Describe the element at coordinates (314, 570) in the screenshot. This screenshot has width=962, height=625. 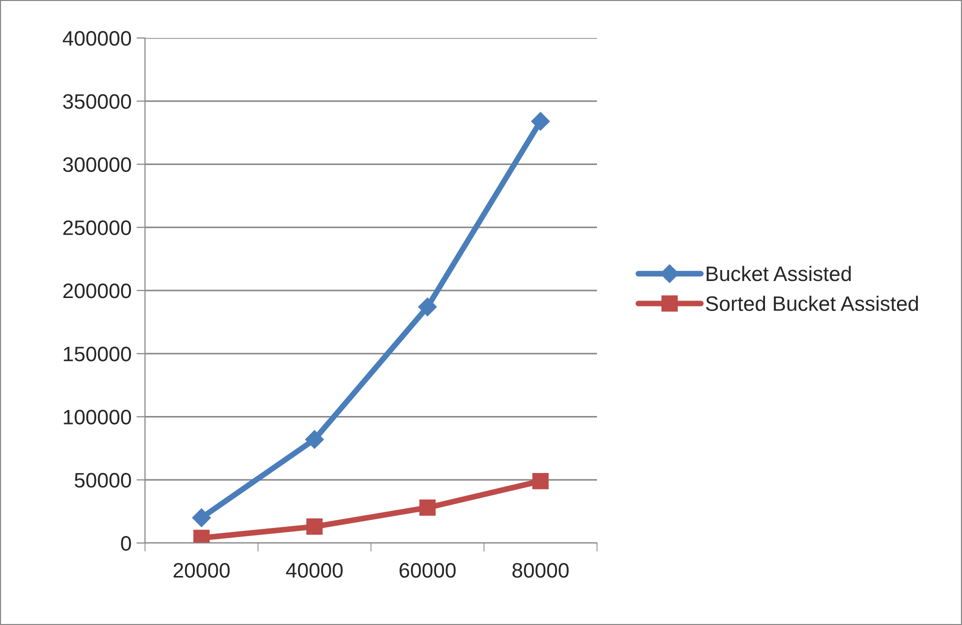
I see `x-tick-label: 40000` at that location.